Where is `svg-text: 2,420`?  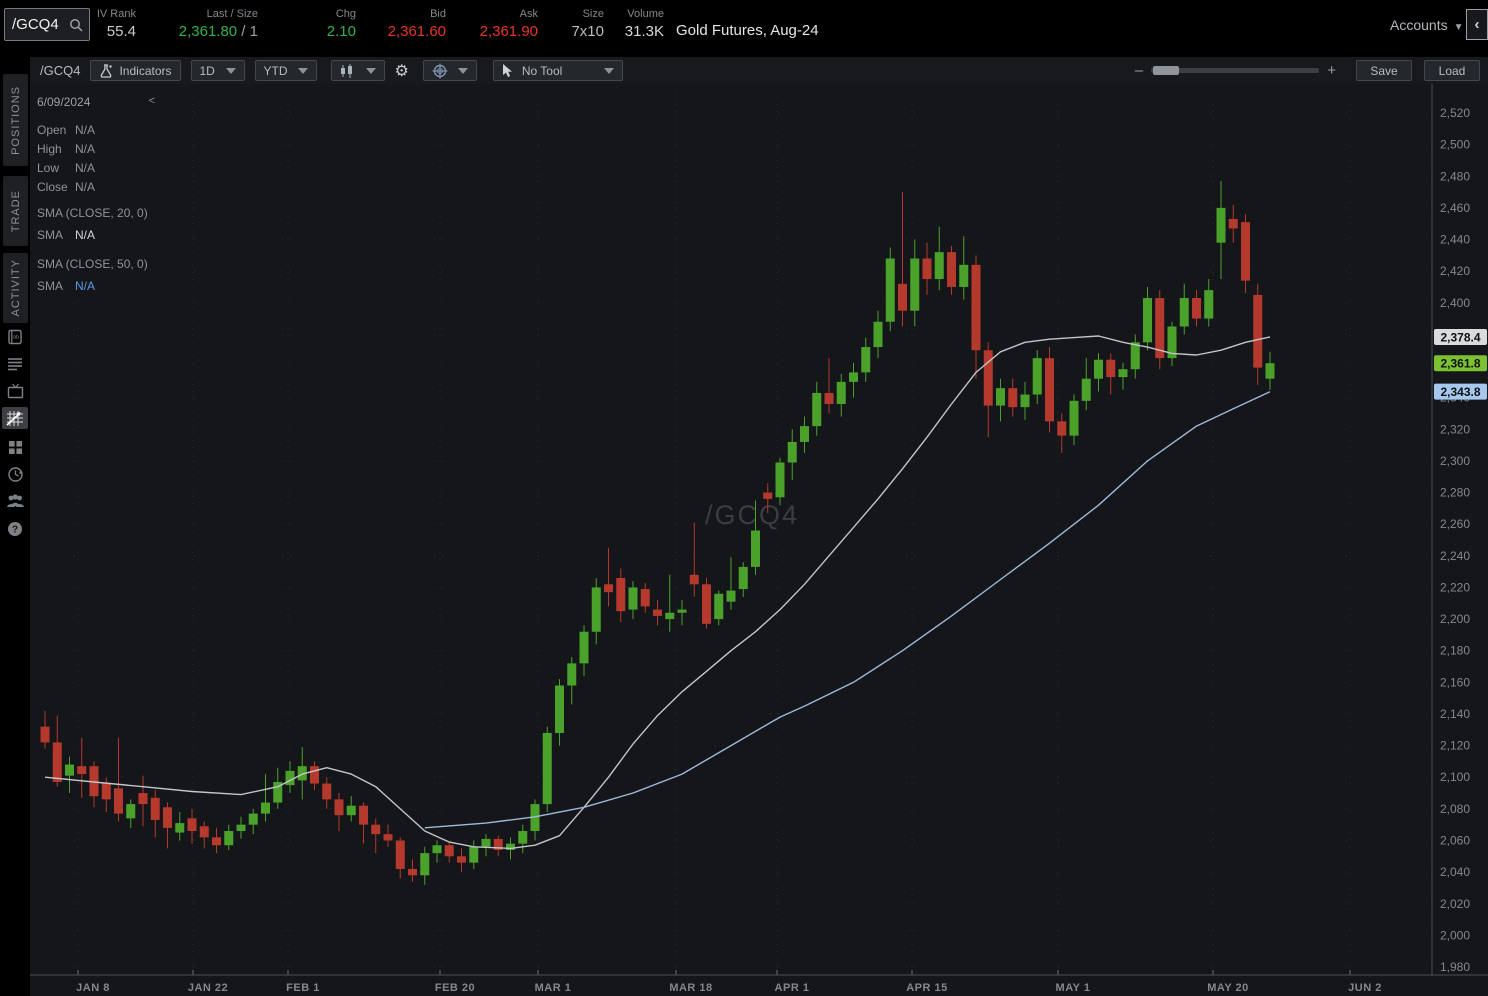 svg-text: 2,420 is located at coordinates (1455, 271).